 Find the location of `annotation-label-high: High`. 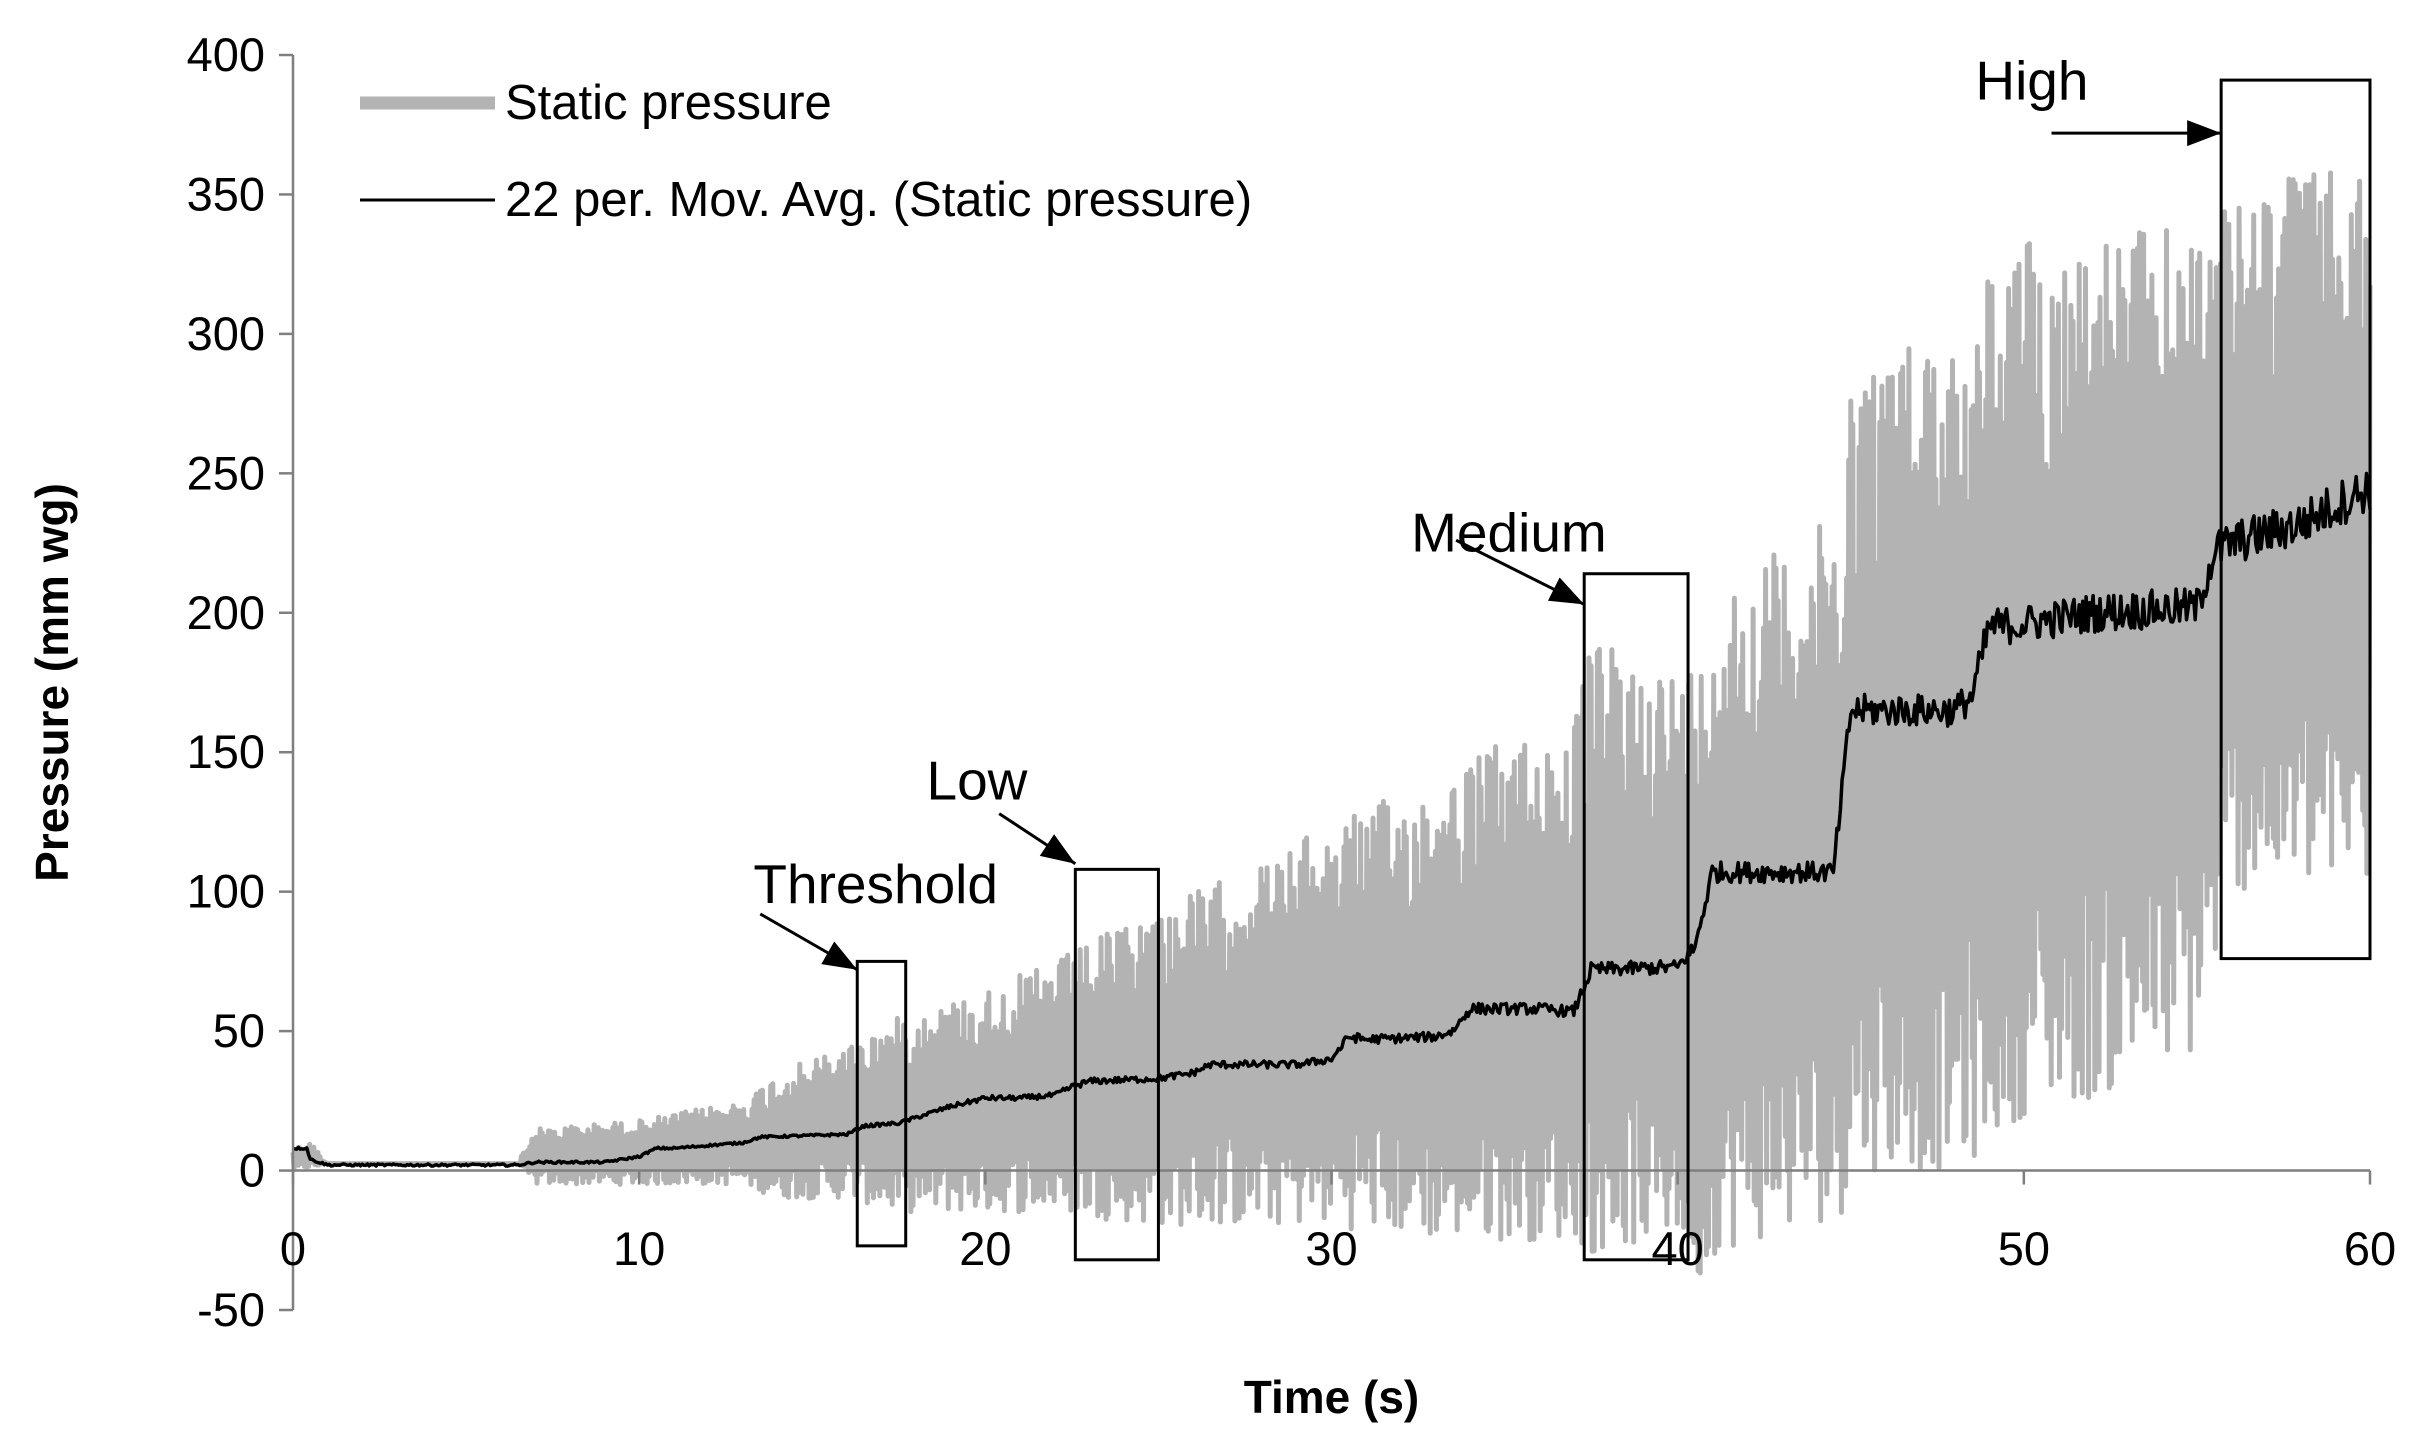

annotation-label-high: High is located at coordinates (2031, 81).